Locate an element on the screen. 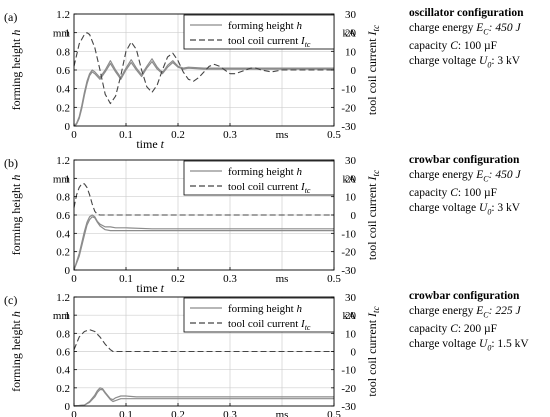 The image size is (550, 417). panel-label: (b) is located at coordinates (11, 163).